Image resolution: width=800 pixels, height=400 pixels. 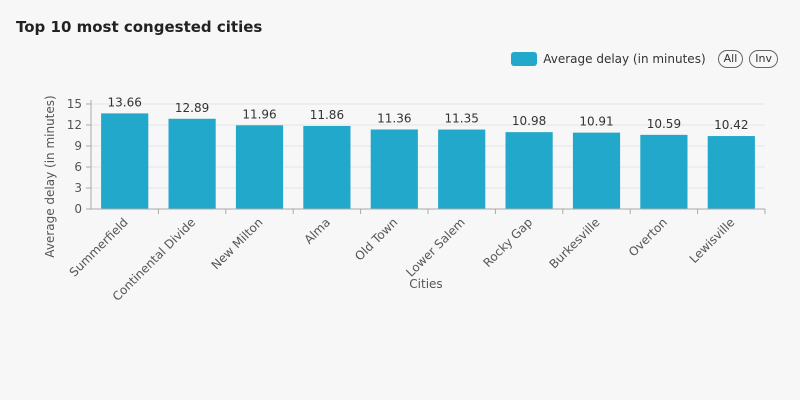 What do you see at coordinates (139, 27) in the screenshot?
I see `chart-title: Top 10 most congested cities` at bounding box center [139, 27].